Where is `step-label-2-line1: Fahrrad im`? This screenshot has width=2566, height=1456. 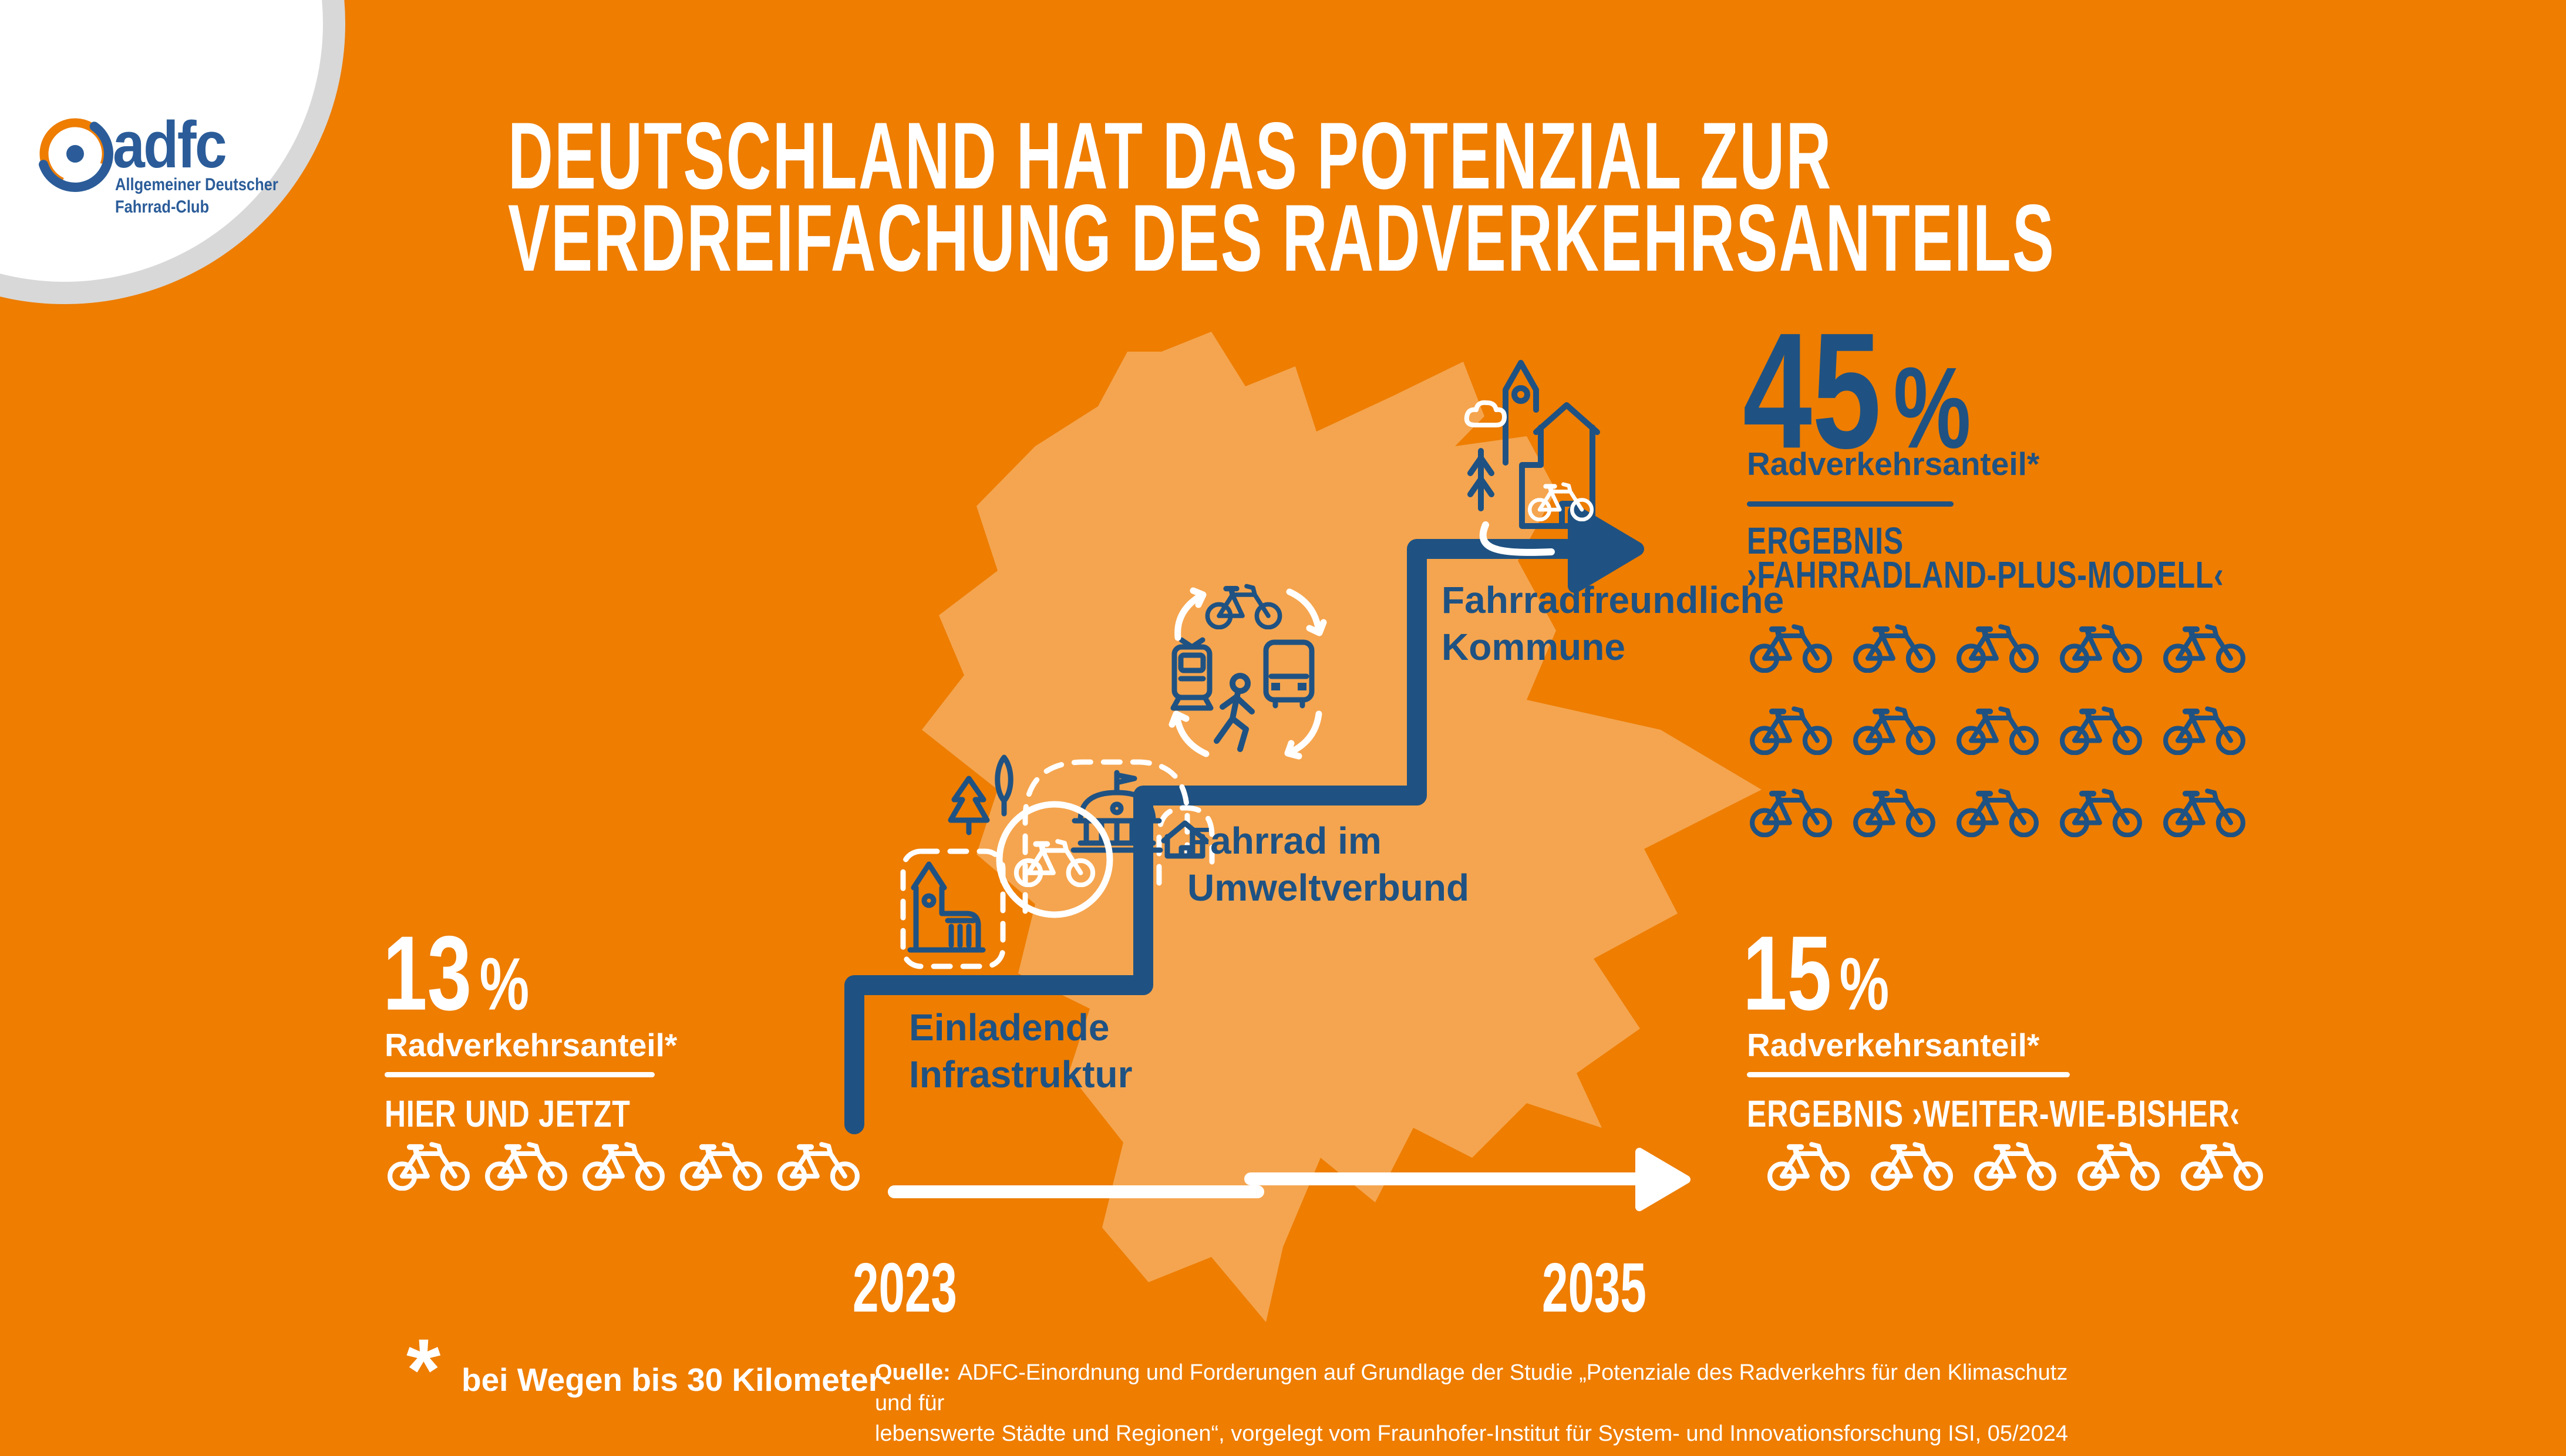 step-label-2-line1: Fahrrad im is located at coordinates (1284, 841).